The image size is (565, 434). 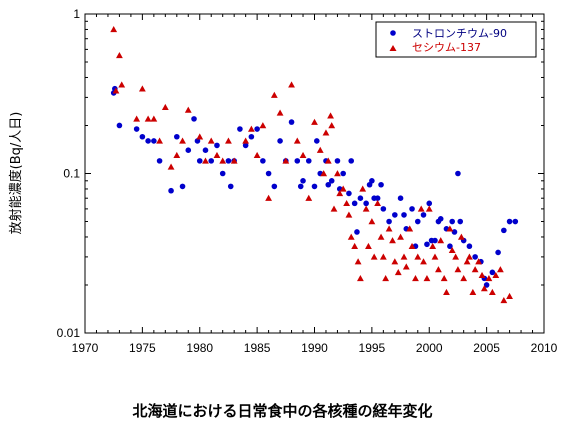 I want to click on legend-box, so click(x=456, y=39).